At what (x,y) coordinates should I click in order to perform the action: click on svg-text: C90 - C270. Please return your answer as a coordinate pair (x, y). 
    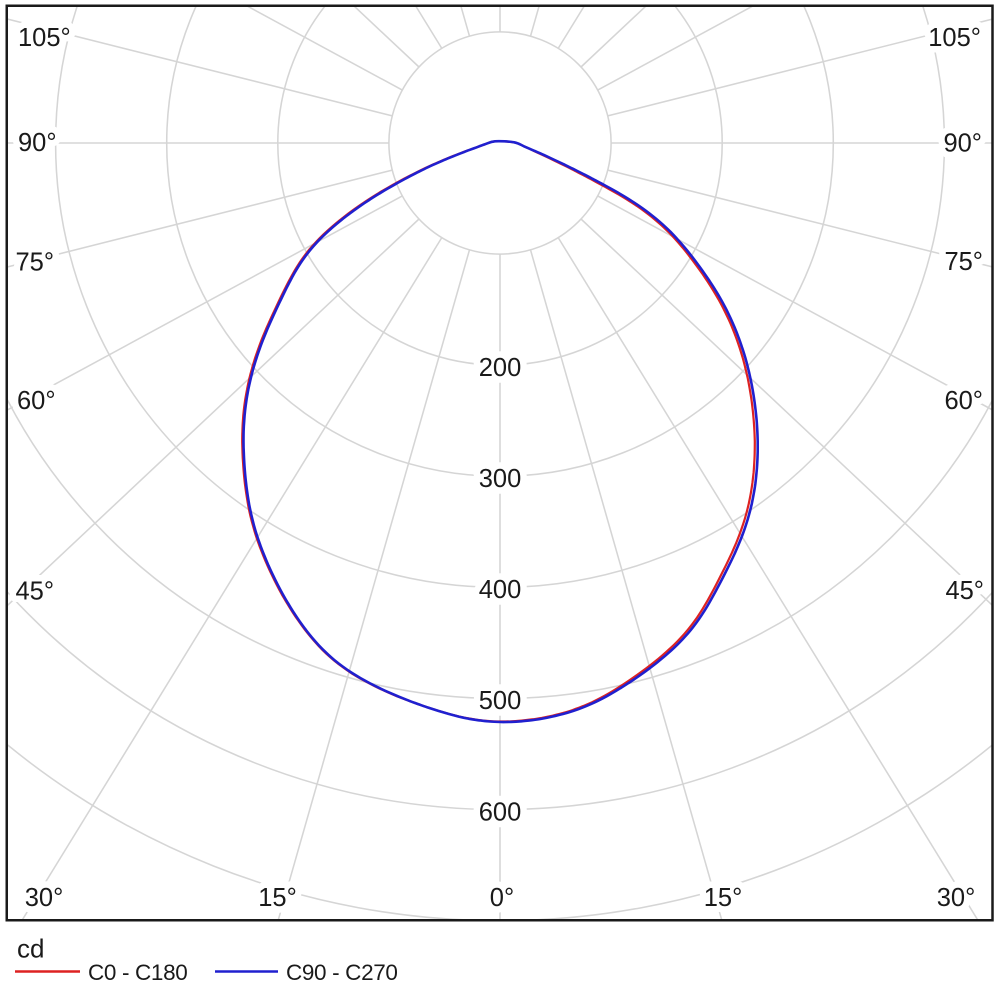
    Looking at the image, I should click on (342, 972).